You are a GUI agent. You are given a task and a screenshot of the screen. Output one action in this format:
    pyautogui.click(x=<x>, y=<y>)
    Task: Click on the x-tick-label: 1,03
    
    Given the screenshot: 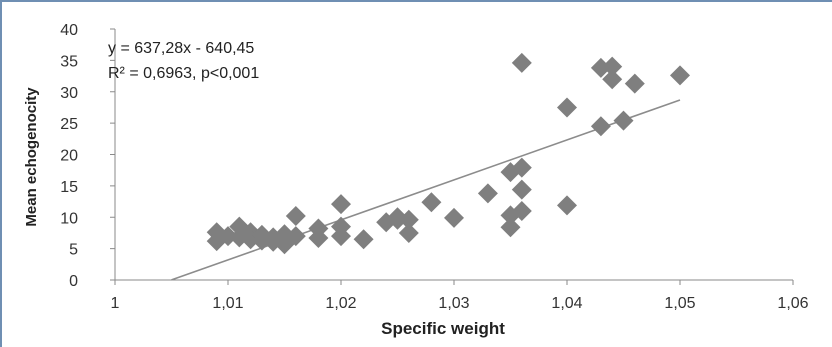 What is the action you would take?
    pyautogui.click(x=453, y=303)
    